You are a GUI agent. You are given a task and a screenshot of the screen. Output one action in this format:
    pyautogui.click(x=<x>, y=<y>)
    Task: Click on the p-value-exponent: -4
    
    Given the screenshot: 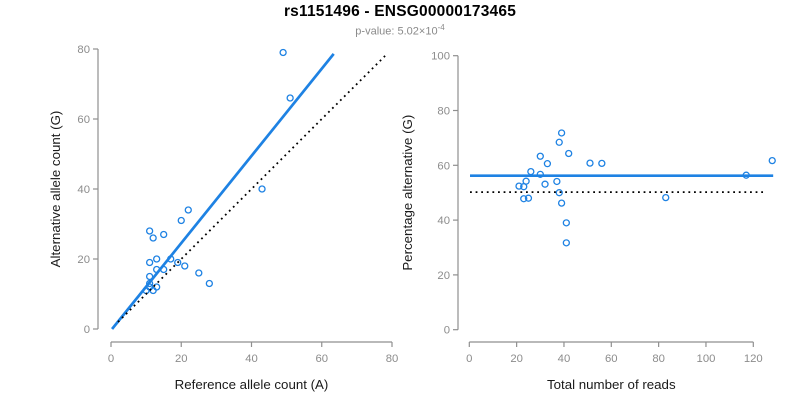 What is the action you would take?
    pyautogui.click(x=441, y=27)
    